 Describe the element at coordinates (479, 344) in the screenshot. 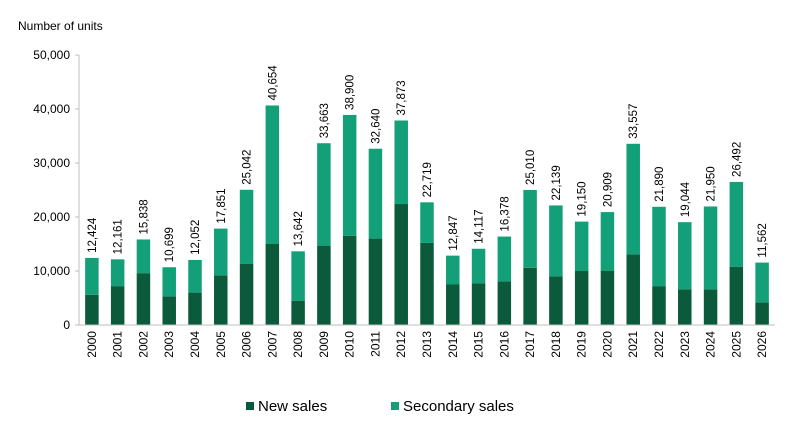

I see `x-tick-label: 2015` at that location.